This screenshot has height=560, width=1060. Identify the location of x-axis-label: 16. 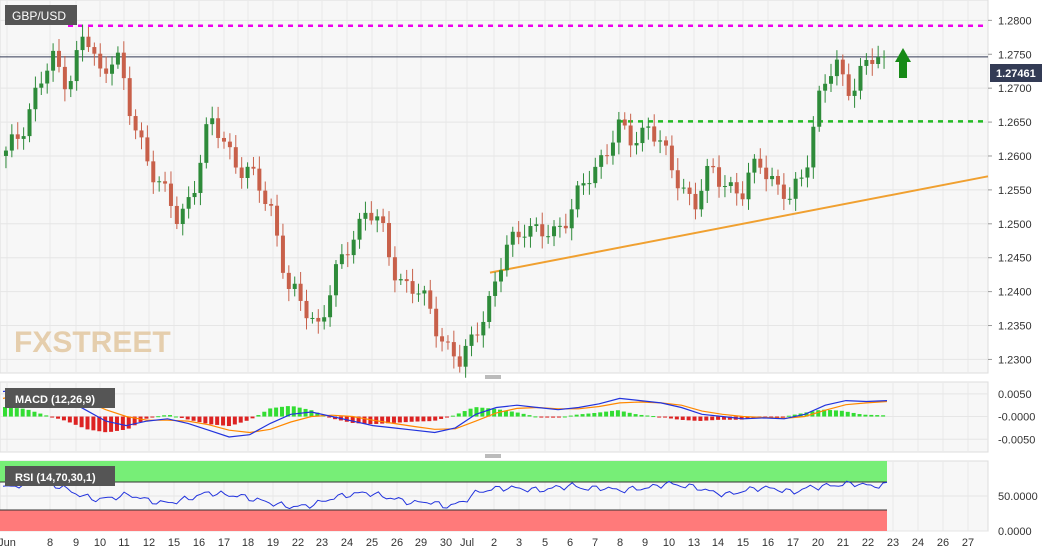
(199, 543).